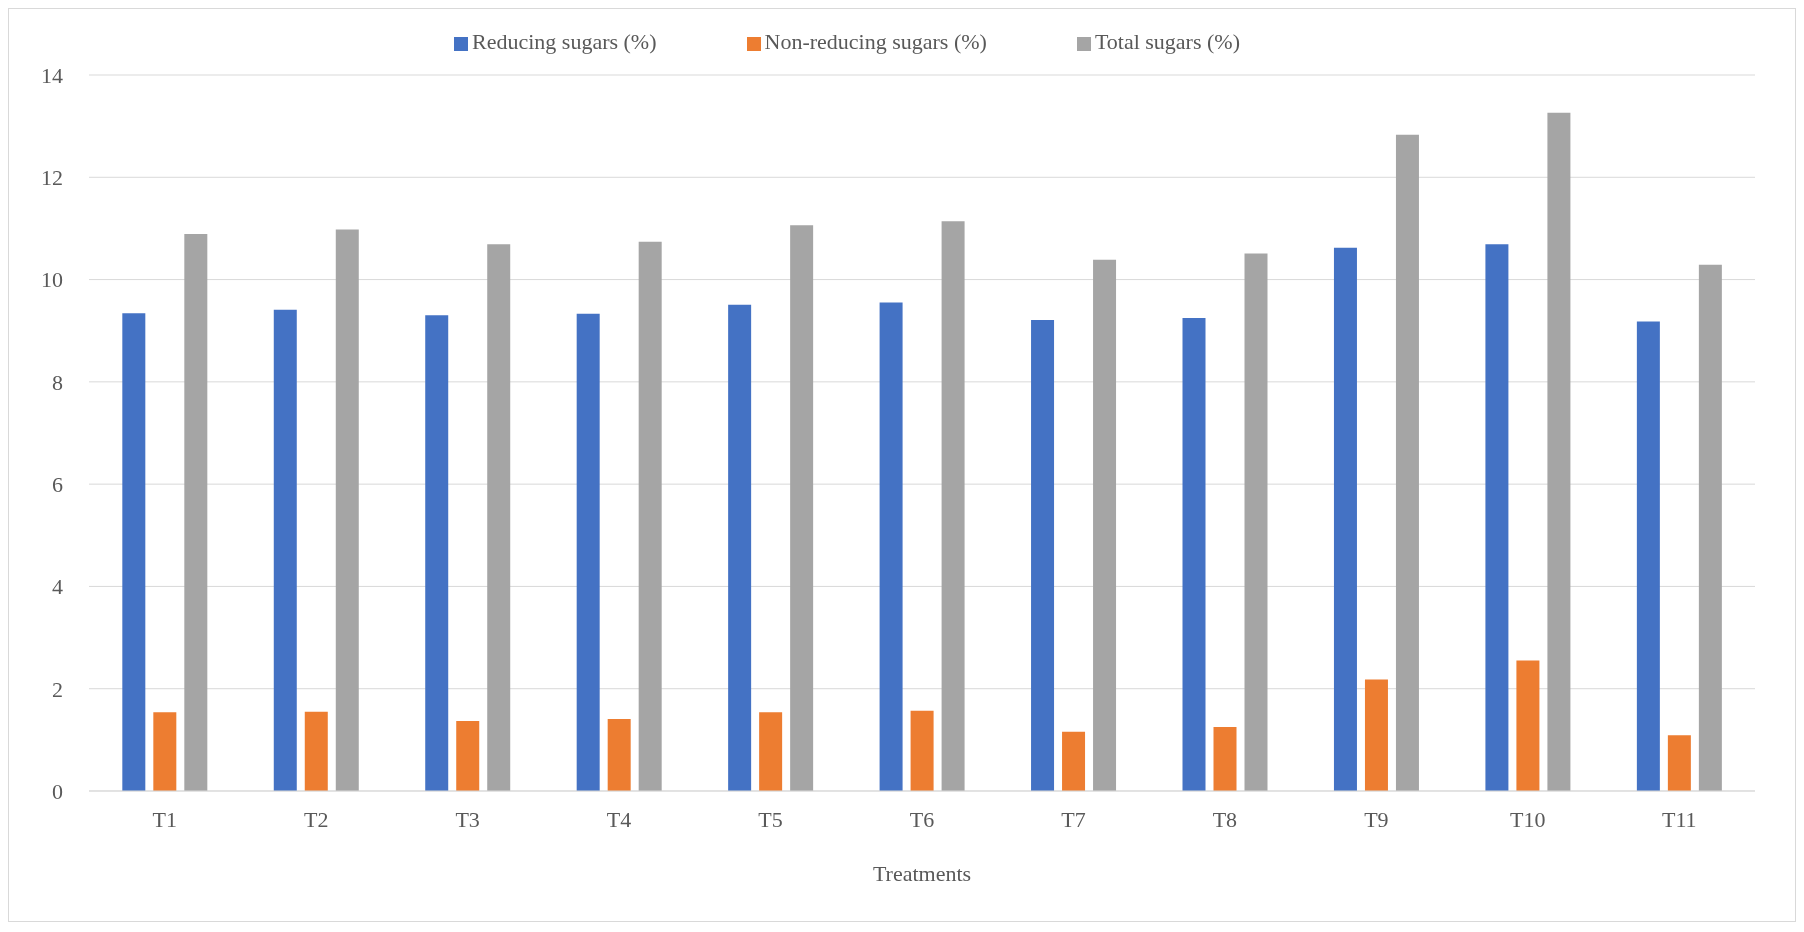  What do you see at coordinates (57, 791) in the screenshot?
I see `y-tick-label: 0` at bounding box center [57, 791].